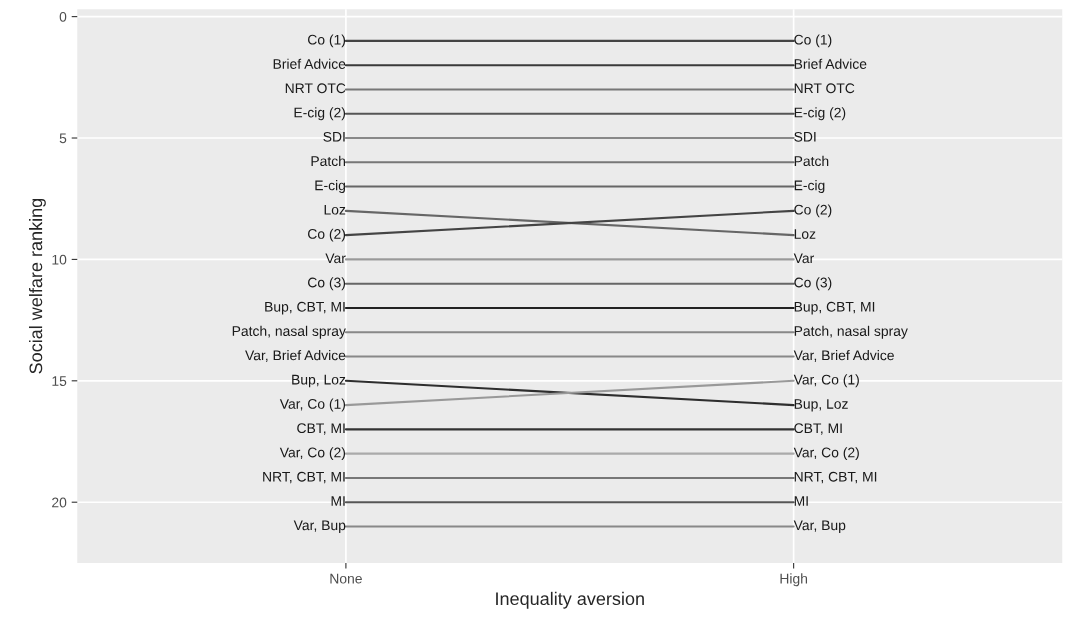 Image resolution: width=1073 pixels, height=622 pixels. What do you see at coordinates (811, 161) in the screenshot?
I see `text: Patch` at bounding box center [811, 161].